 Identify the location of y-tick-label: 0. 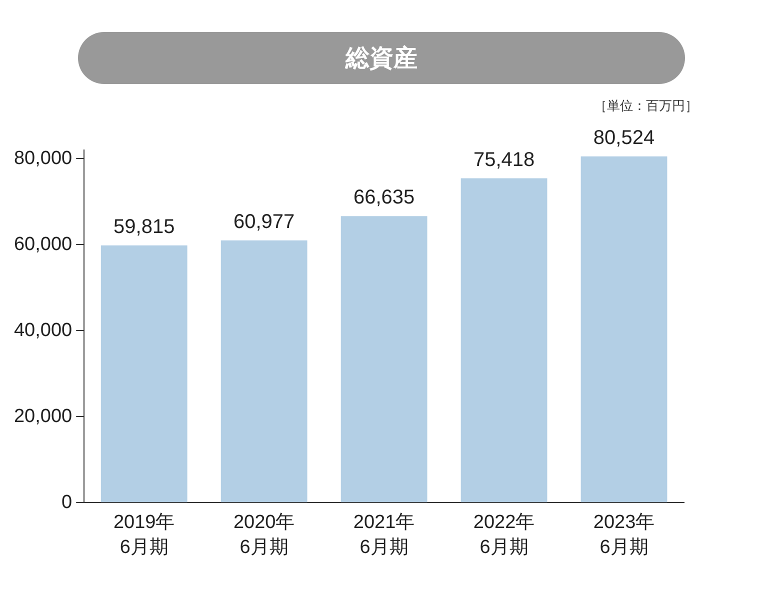
(67, 502).